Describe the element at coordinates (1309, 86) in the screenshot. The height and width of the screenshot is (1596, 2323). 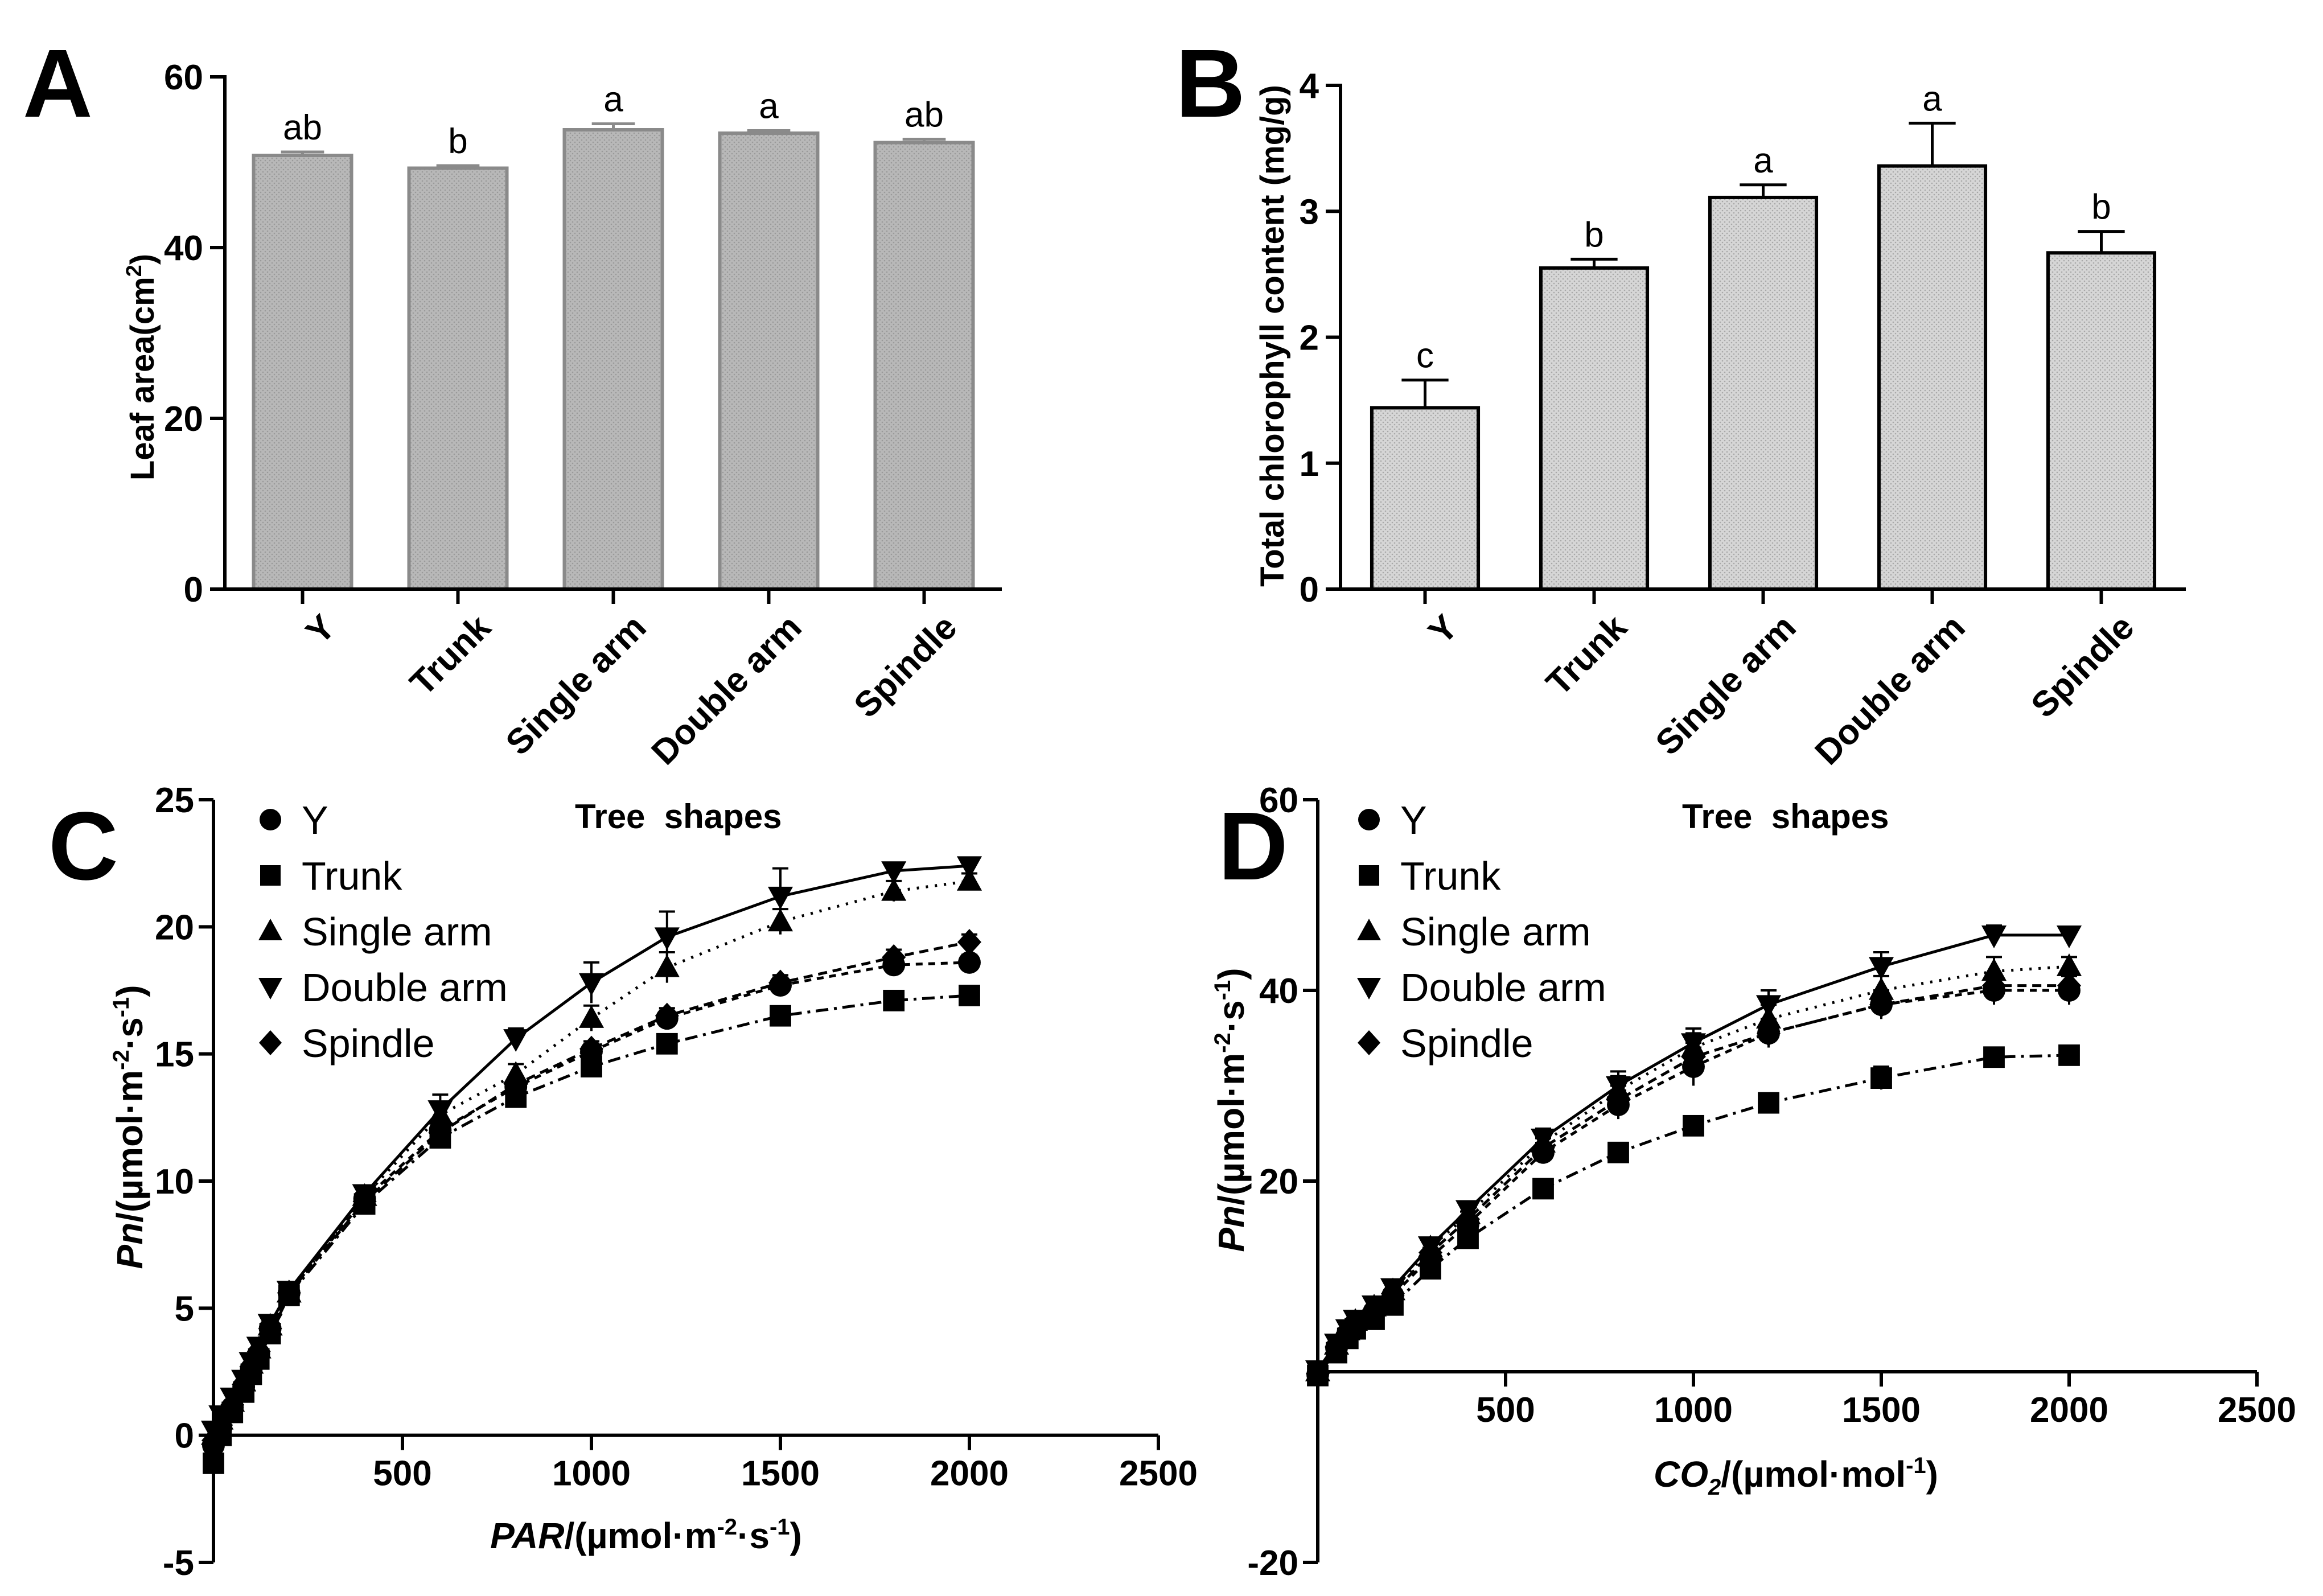
I see `y-tick-label: 4` at that location.